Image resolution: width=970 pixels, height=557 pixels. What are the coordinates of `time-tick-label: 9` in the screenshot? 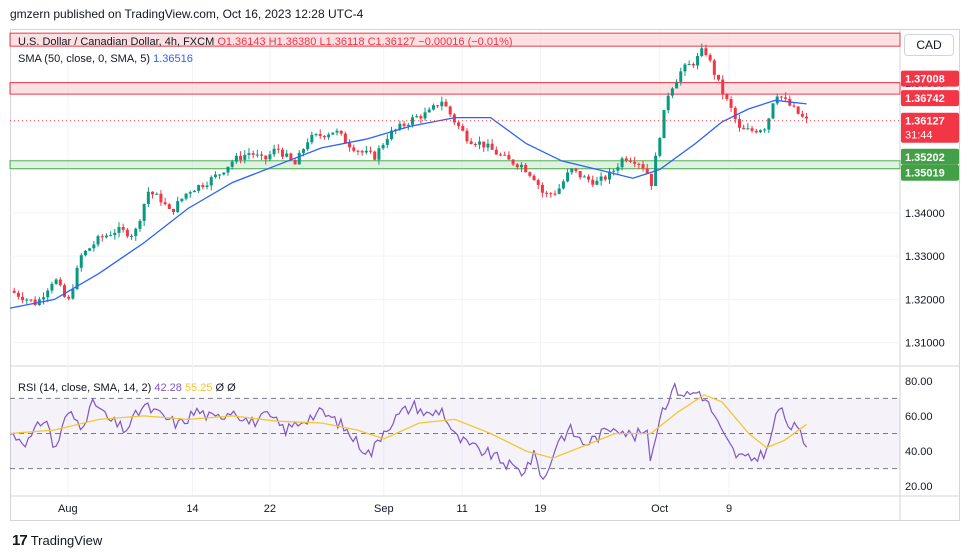 It's located at (729, 509).